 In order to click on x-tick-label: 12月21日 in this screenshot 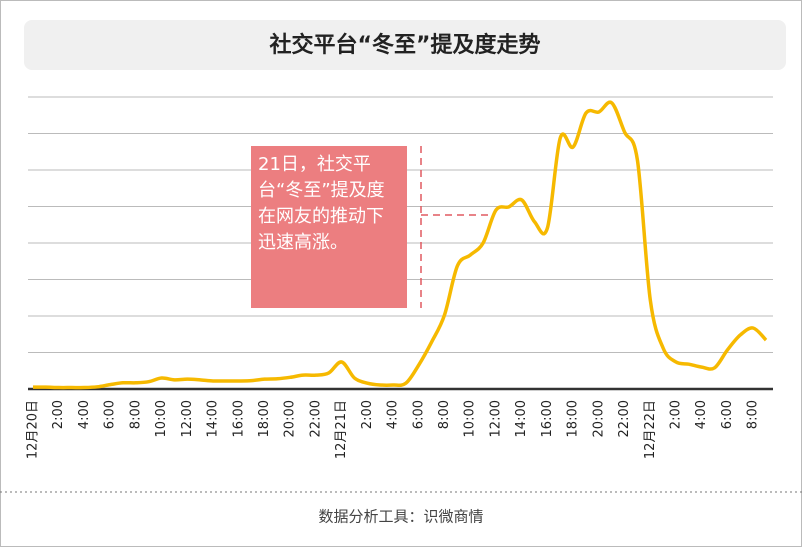, I will do `click(341, 429)`.